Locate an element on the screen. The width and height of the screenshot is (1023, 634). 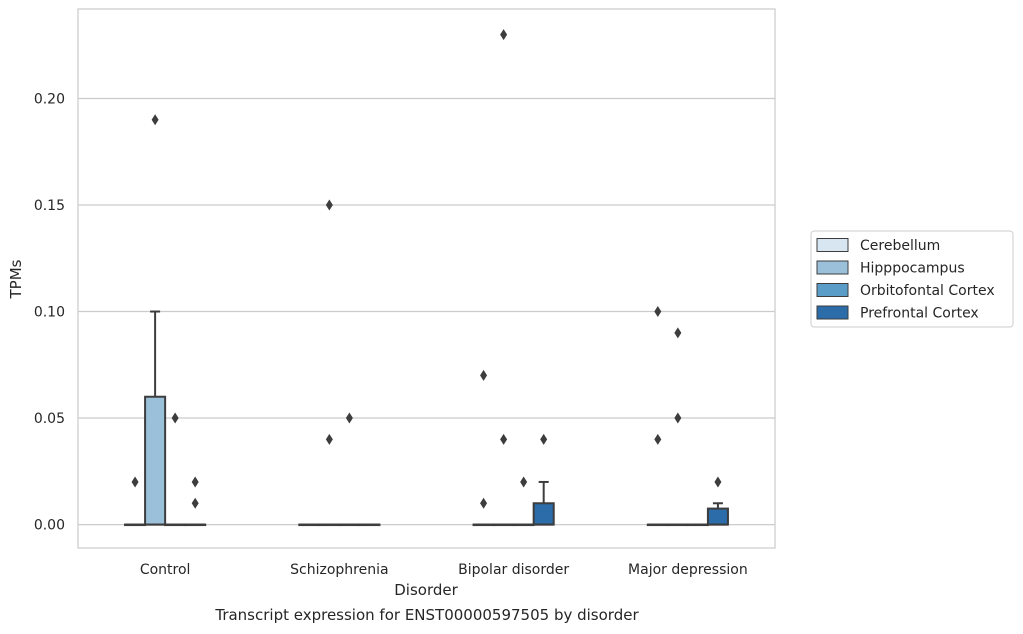
y-axis-label: TPMs is located at coordinates (16, 279).